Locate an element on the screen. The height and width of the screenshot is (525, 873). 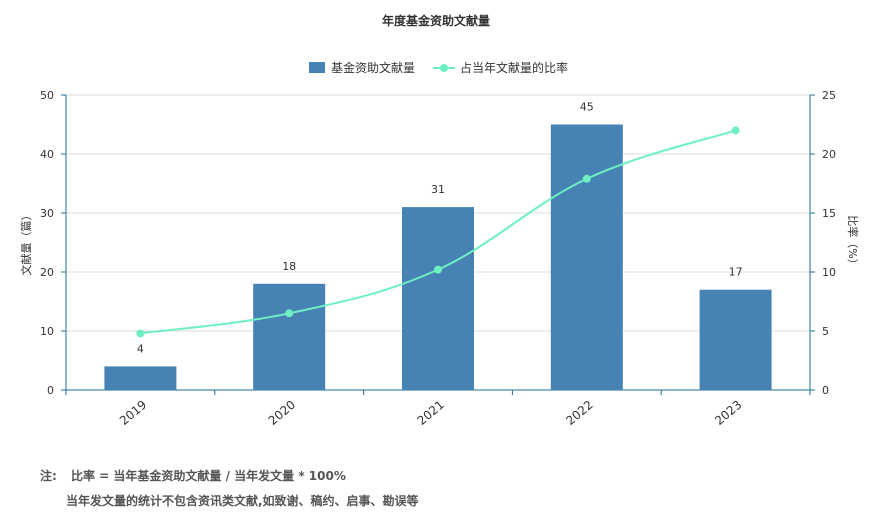
y-right-tick-label: 25 is located at coordinates (829, 95).